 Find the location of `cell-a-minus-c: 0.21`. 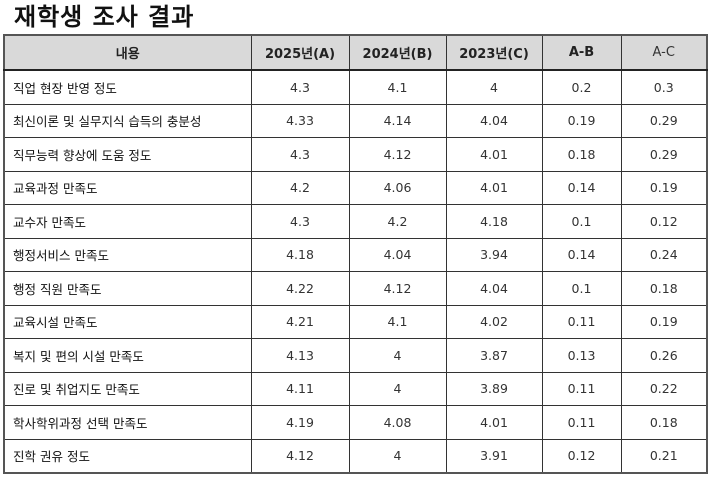

cell-a-minus-c: 0.21 is located at coordinates (664, 456).